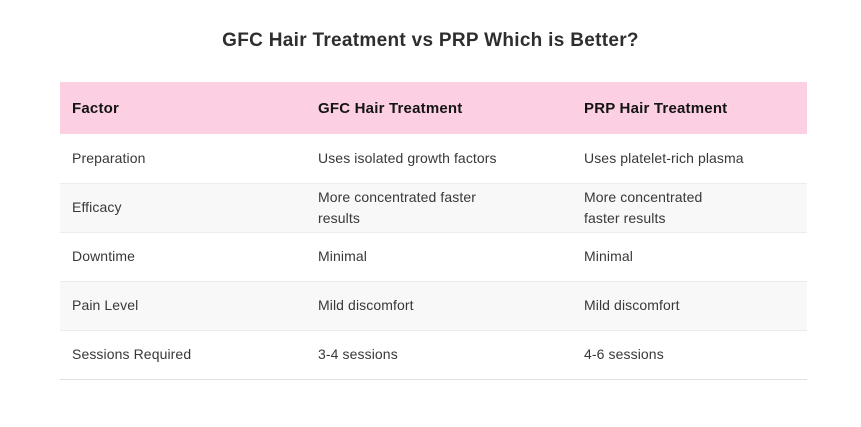 The width and height of the screenshot is (861, 427). What do you see at coordinates (439, 257) in the screenshot?
I see `cell-gfc: Minimal` at bounding box center [439, 257].